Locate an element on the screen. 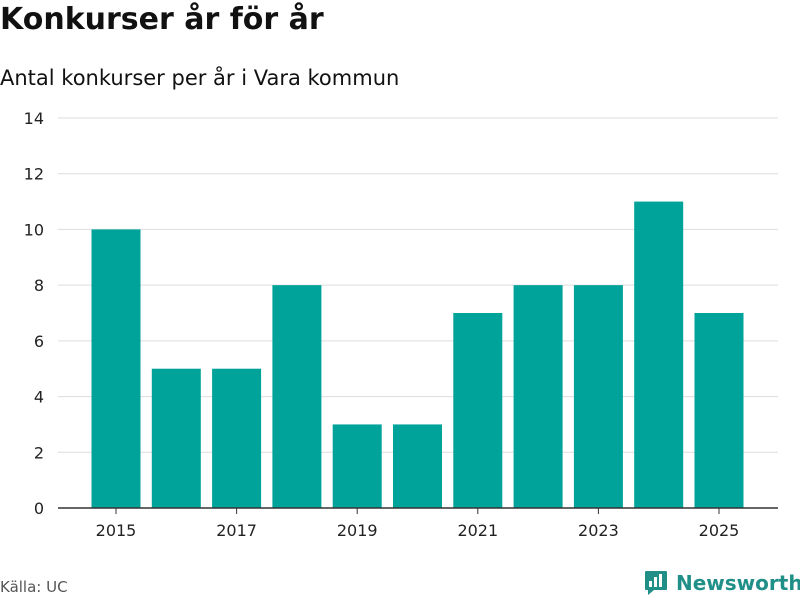 The width and height of the screenshot is (800, 600). y-tick-label: 2 is located at coordinates (39, 452).